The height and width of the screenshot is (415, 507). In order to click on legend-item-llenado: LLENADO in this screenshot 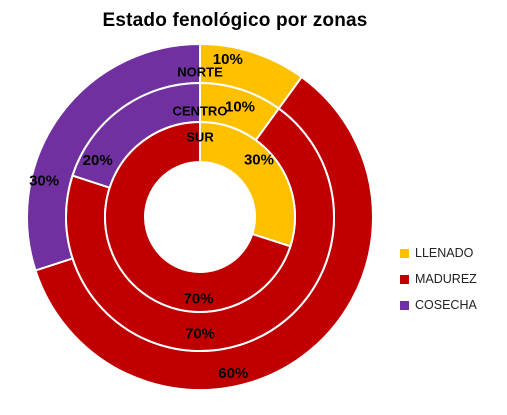, I will do `click(438, 253)`.